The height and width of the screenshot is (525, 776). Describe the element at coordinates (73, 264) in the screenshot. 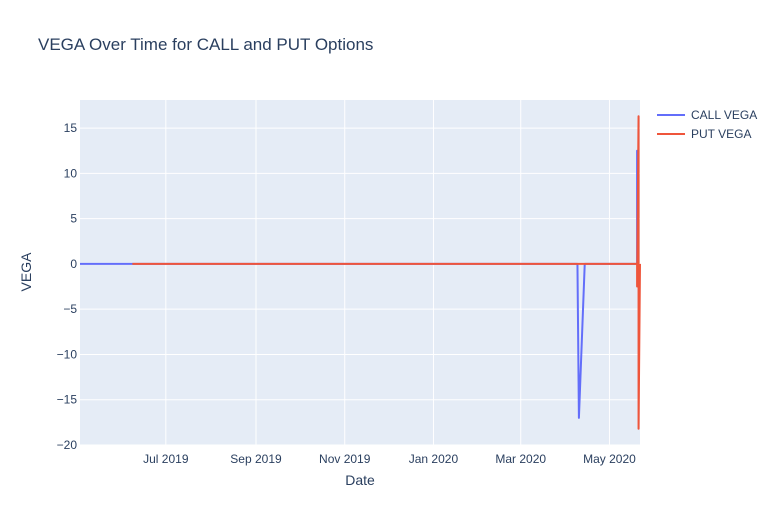

I see `y-tick-label: 0` at that location.